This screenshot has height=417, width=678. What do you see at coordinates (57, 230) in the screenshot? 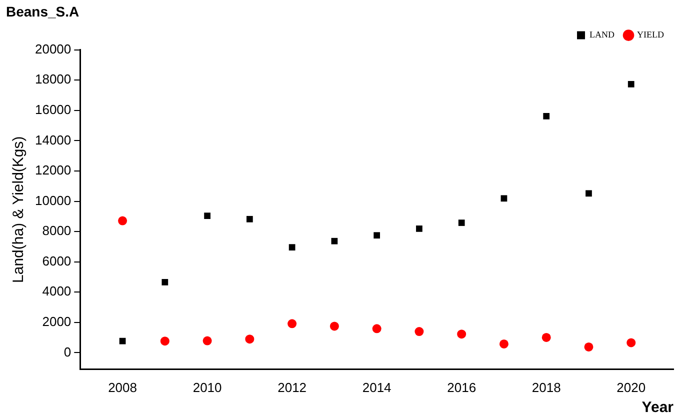
I see `y-tick-label: 8000` at bounding box center [57, 230].